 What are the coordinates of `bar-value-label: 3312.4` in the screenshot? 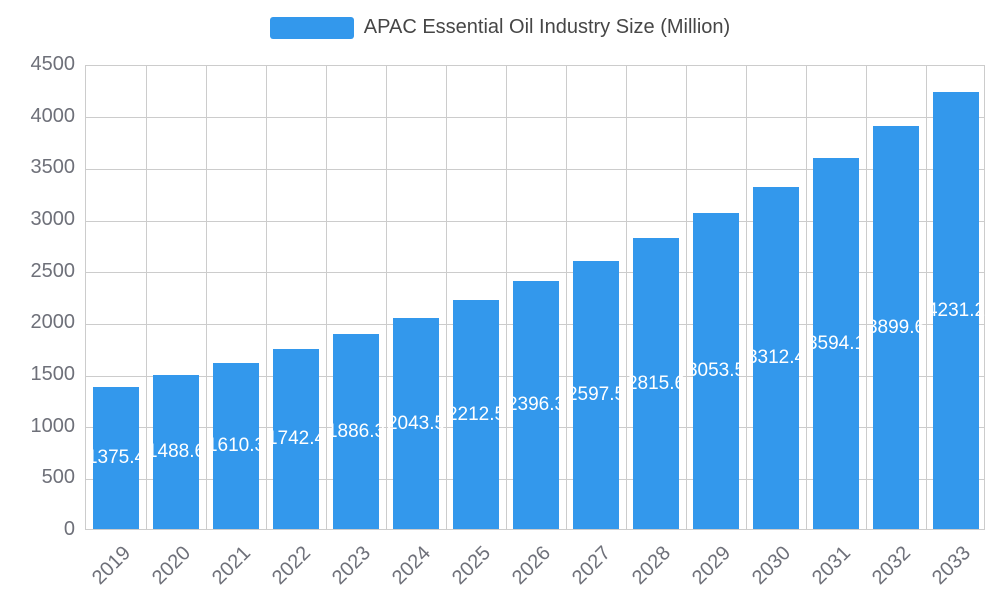 It's located at (776, 357).